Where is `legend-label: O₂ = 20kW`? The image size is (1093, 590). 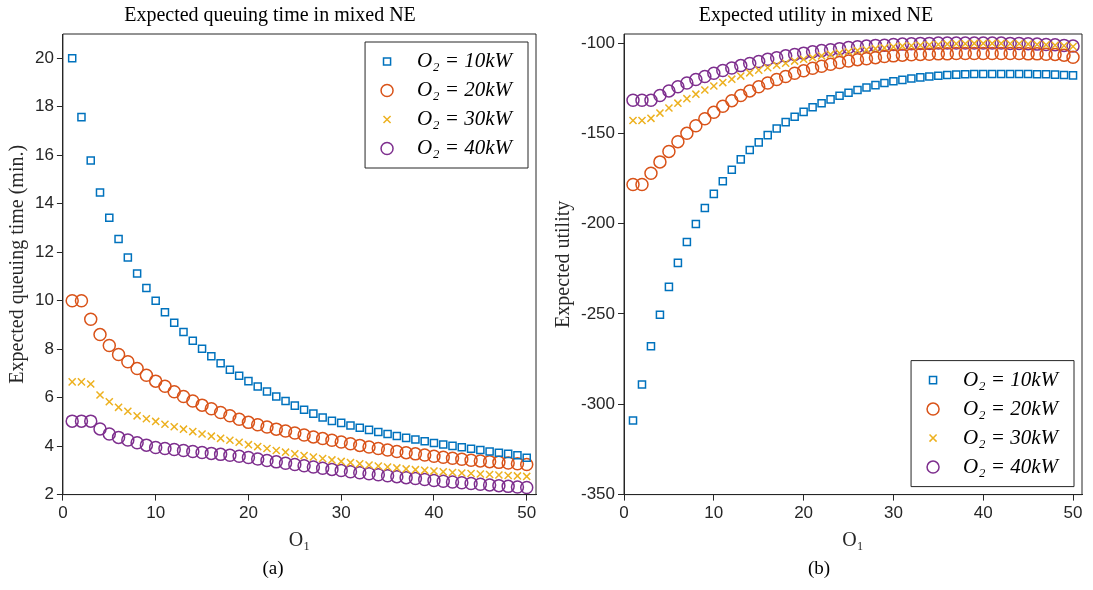 legend-label: O₂ = 20kW is located at coordinates (1012, 407).